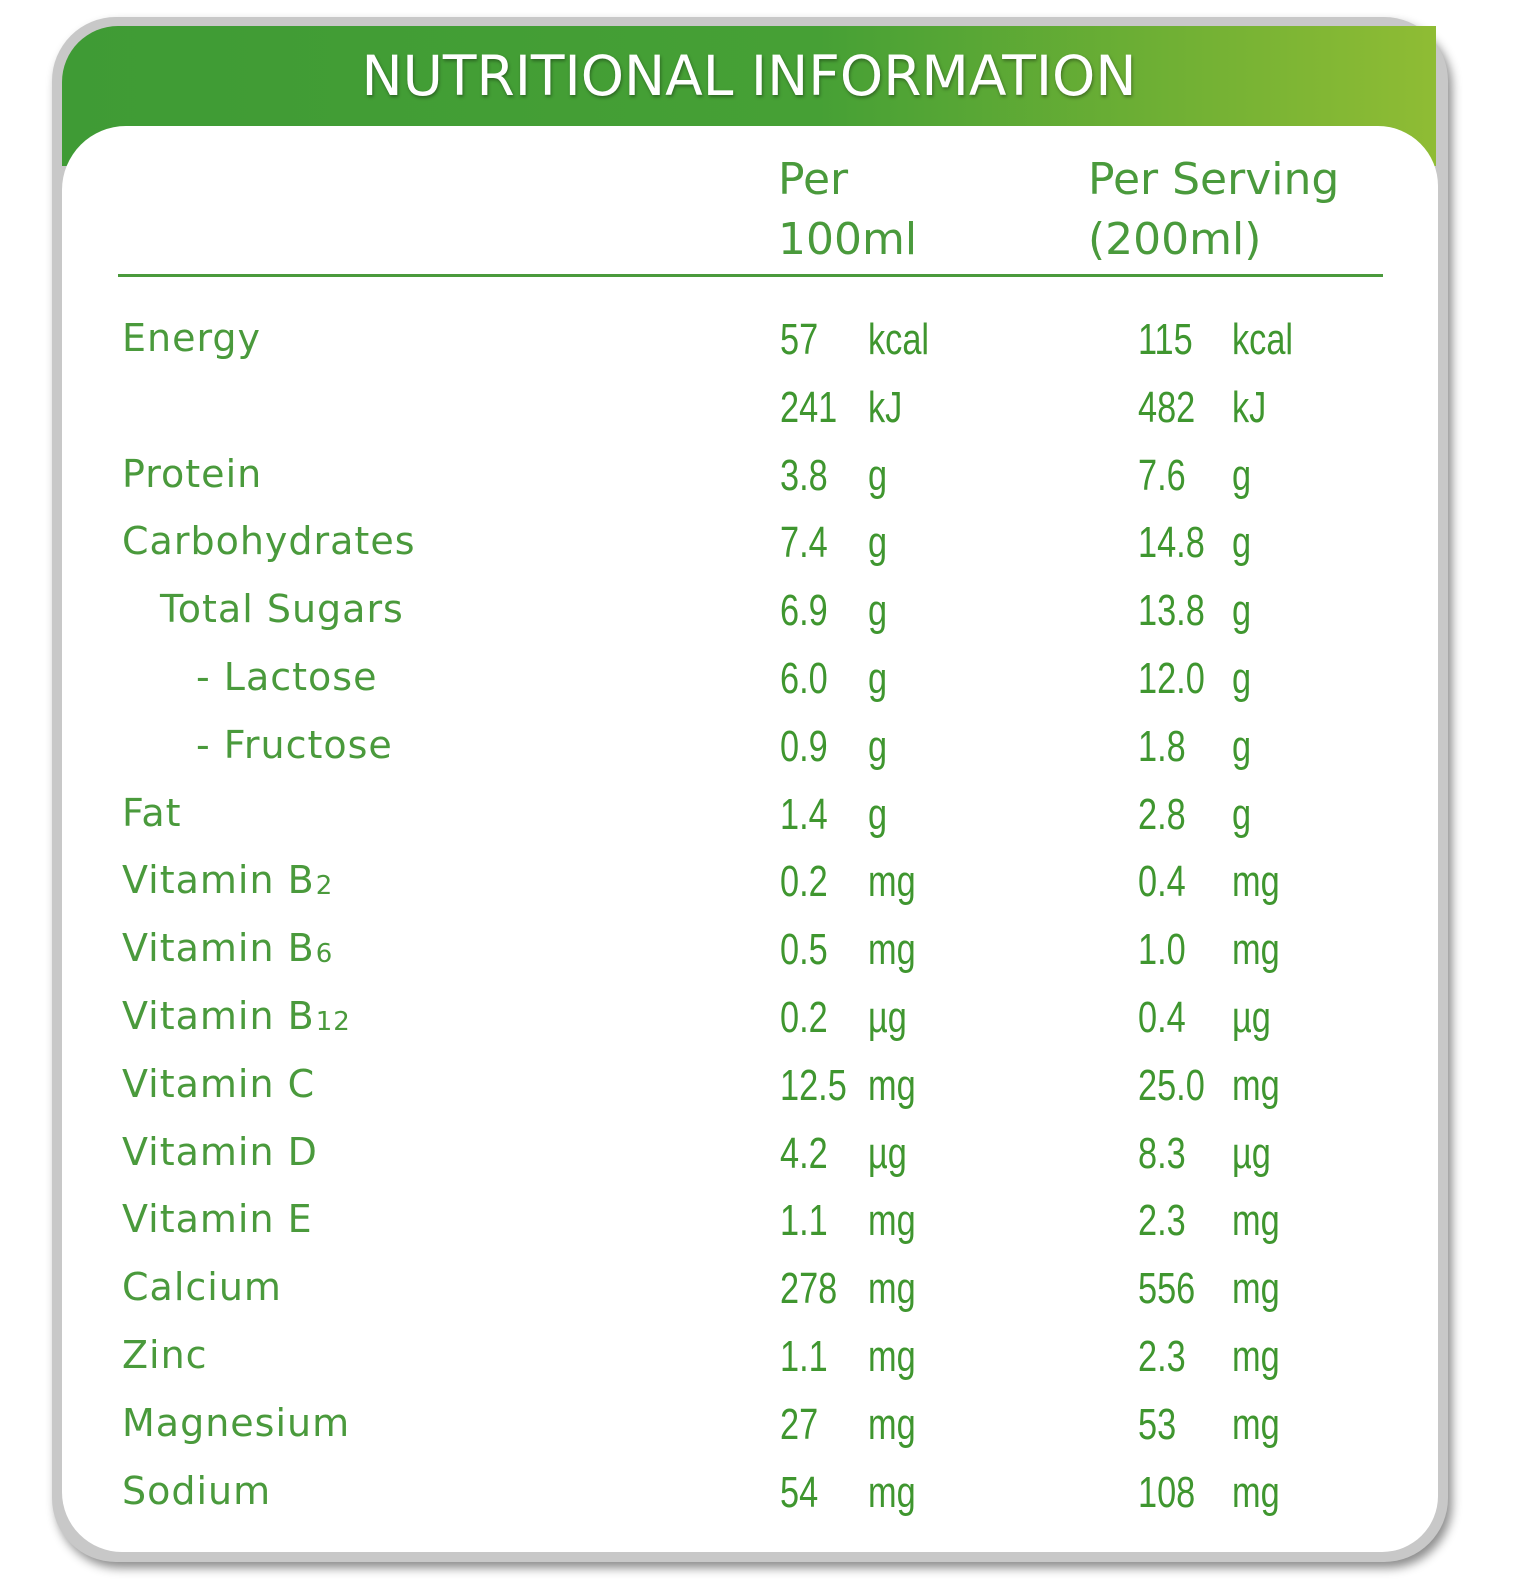 The image size is (1513, 1585). I want to click on value-per-100ml: 12.5, so click(813, 1085).